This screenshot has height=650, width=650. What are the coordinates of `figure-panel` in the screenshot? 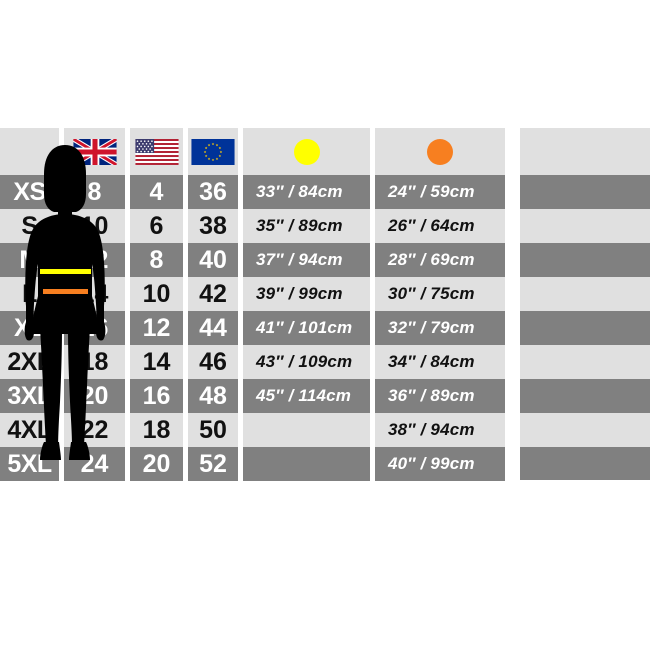 It's located at (585, 304).